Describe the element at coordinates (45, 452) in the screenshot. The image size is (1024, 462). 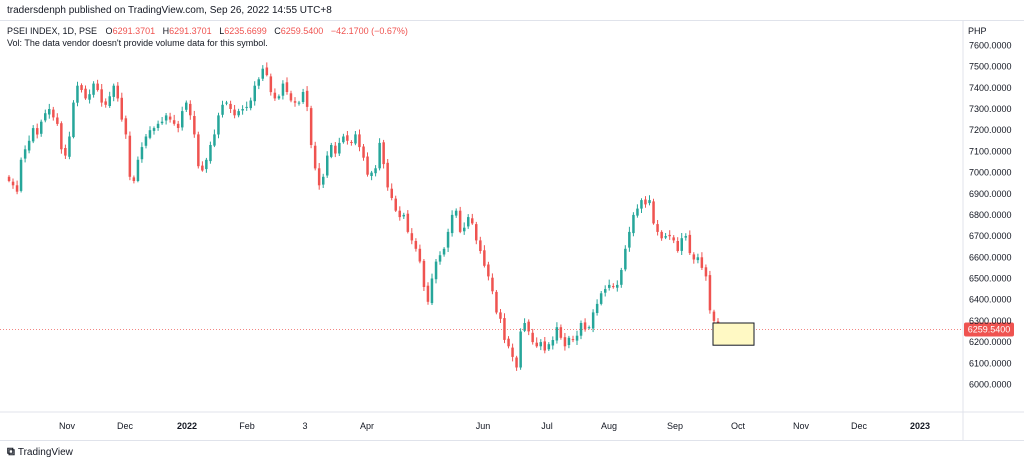
I see `tradingview-brand: TradingView` at that location.